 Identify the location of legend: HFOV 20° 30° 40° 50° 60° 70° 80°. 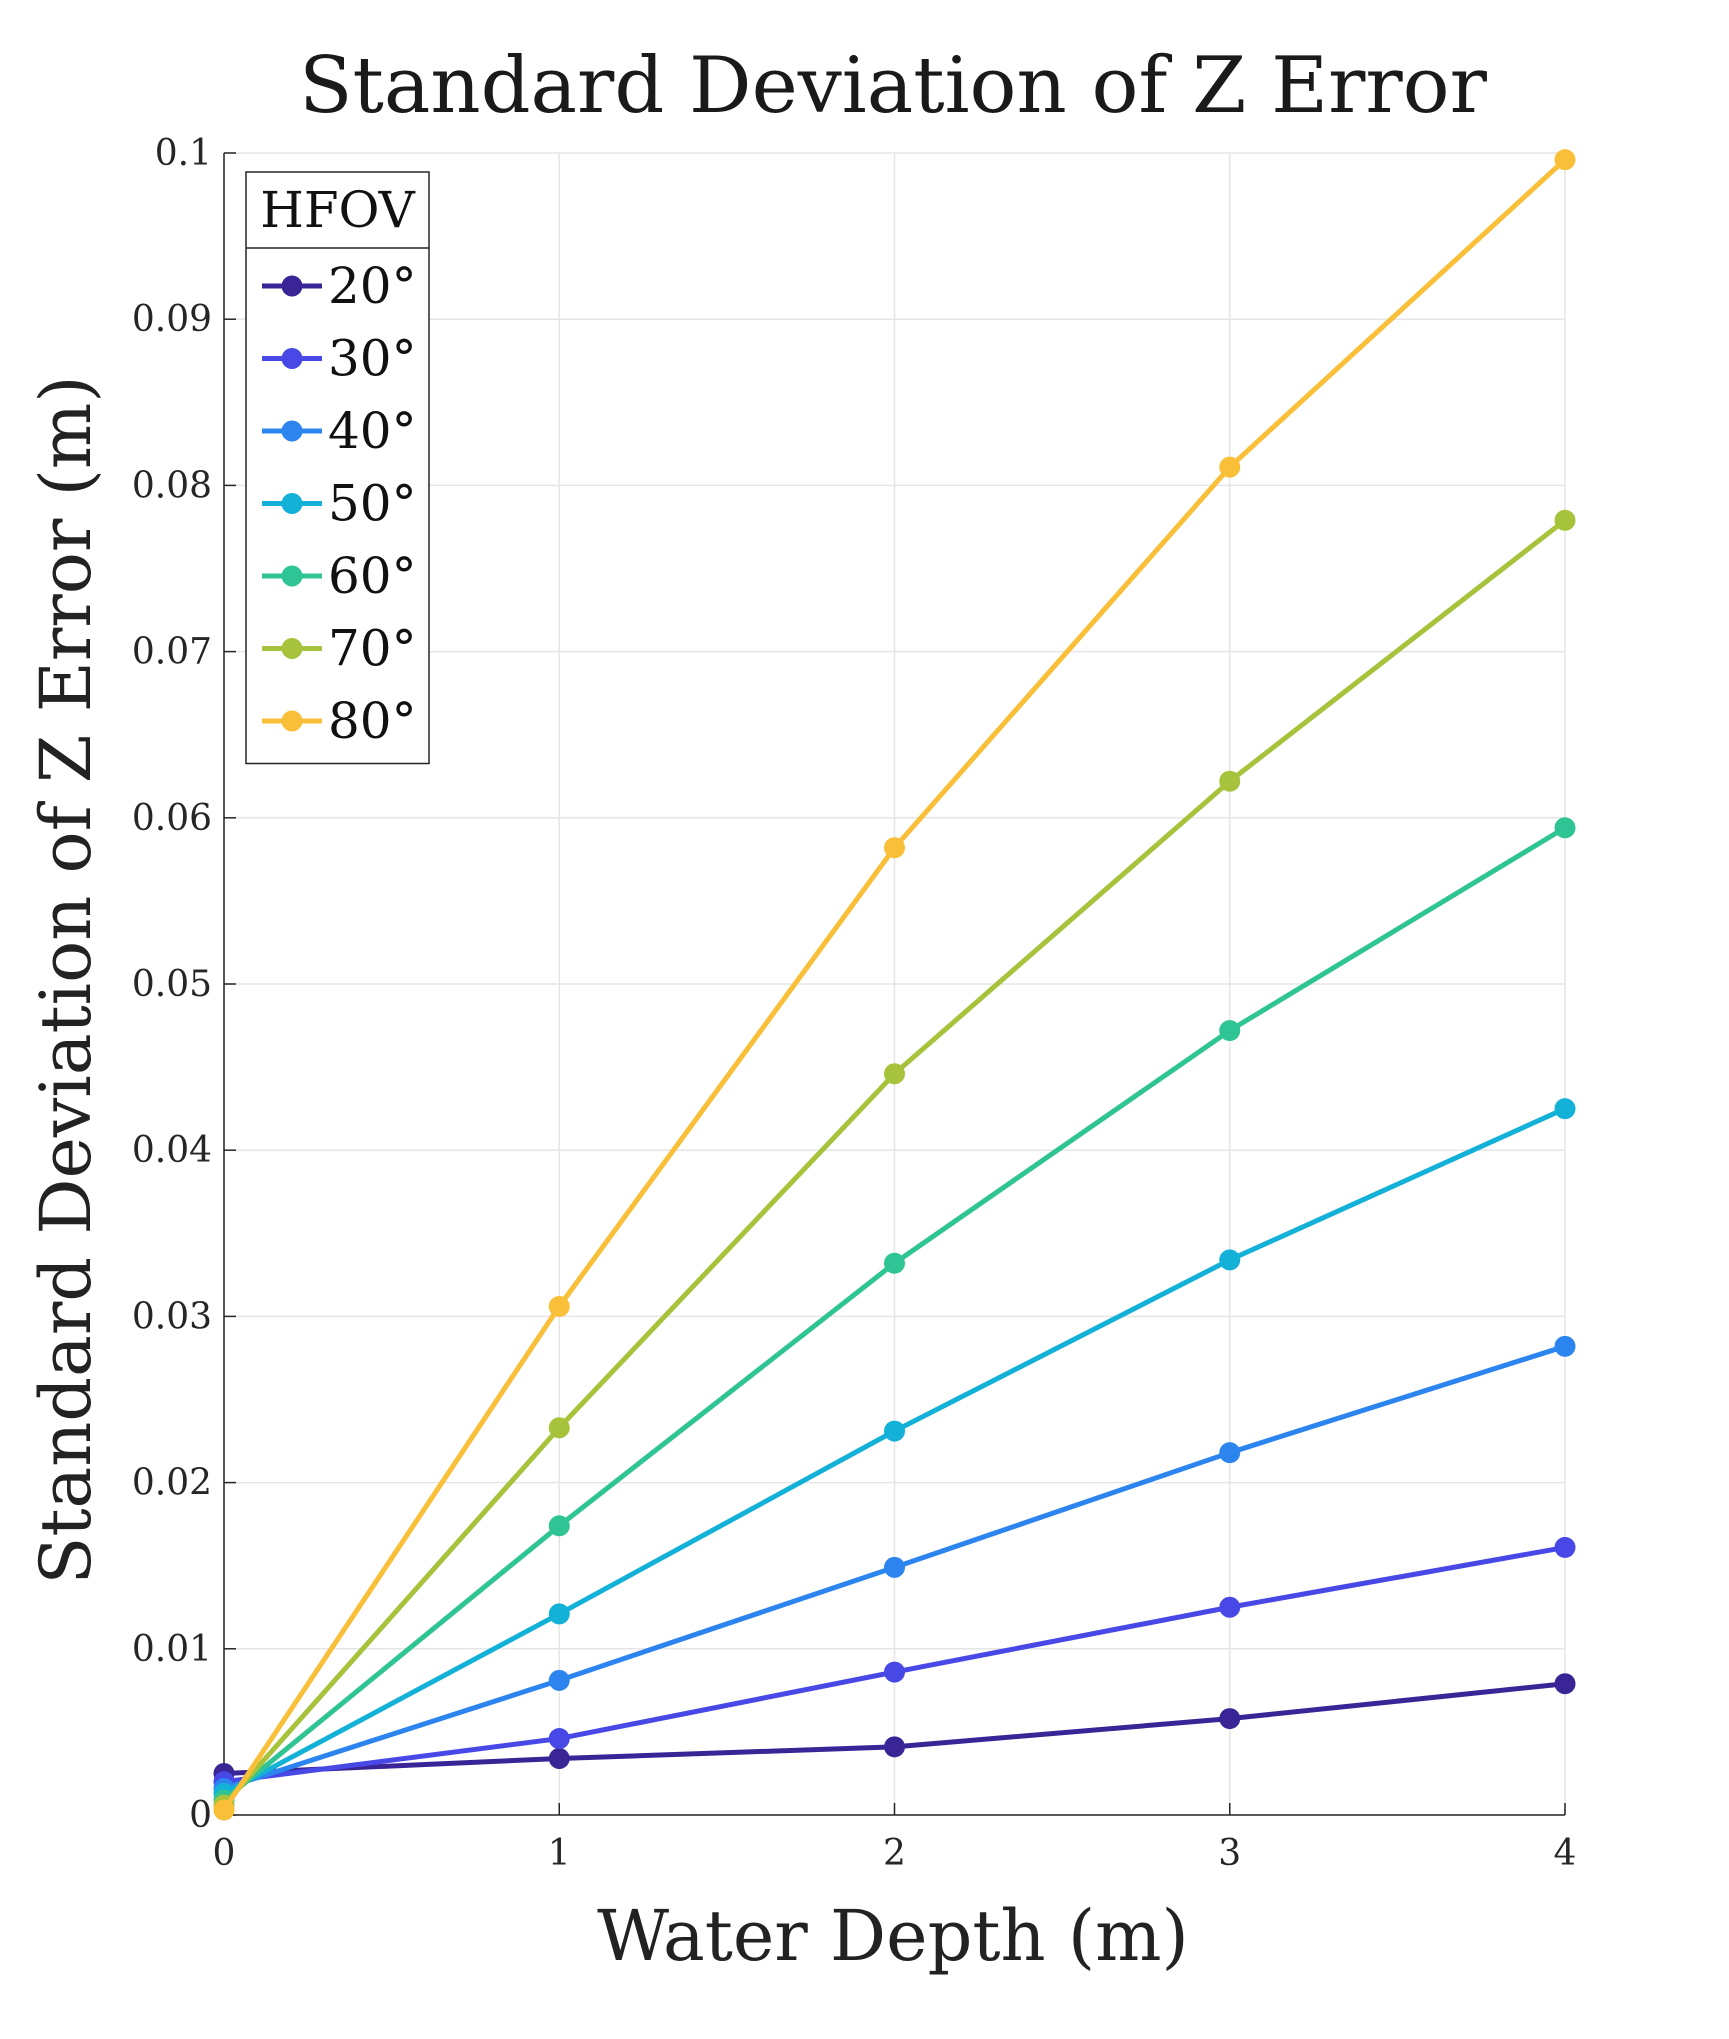
(337, 468).